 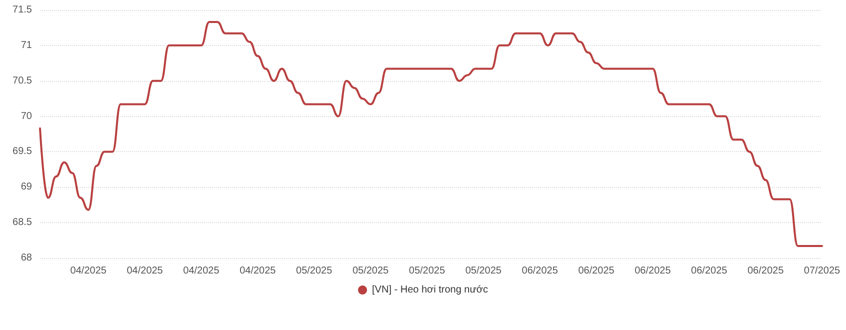 I want to click on y-tick-label: 70, so click(x=26, y=116).